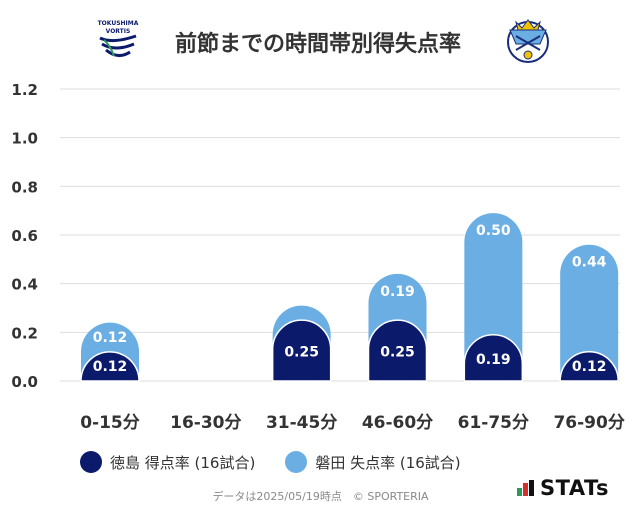 This screenshot has height=508, width=641. Describe the element at coordinates (118, 38) in the screenshot. I see `tokushima-logo-icon: TOKUSHIMA VORTIS` at that location.